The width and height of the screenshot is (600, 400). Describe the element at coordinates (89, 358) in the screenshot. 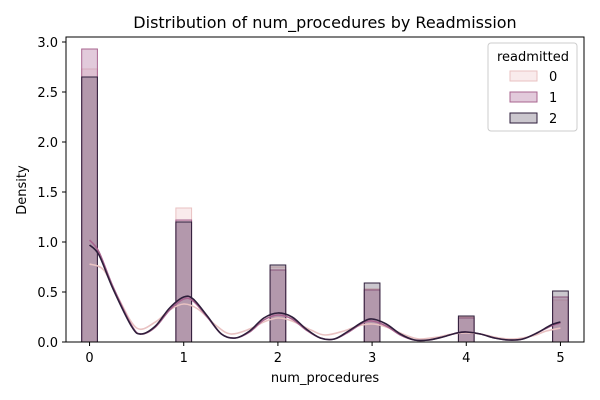

I see `x-tick-label: 0` at that location.